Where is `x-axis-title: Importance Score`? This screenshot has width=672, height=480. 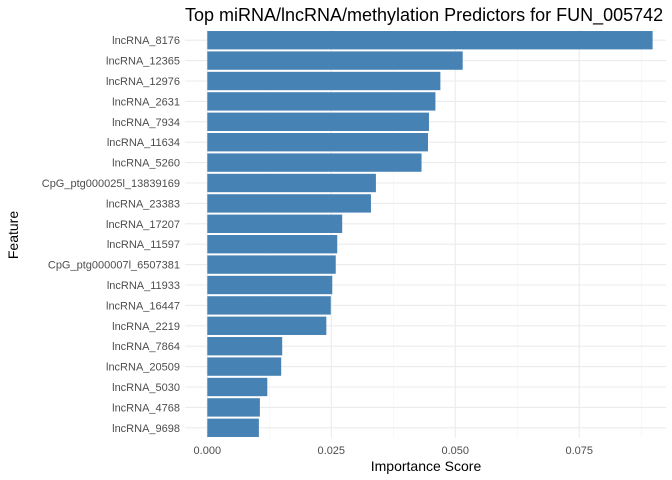 x-axis-title: Importance Score is located at coordinates (426, 466).